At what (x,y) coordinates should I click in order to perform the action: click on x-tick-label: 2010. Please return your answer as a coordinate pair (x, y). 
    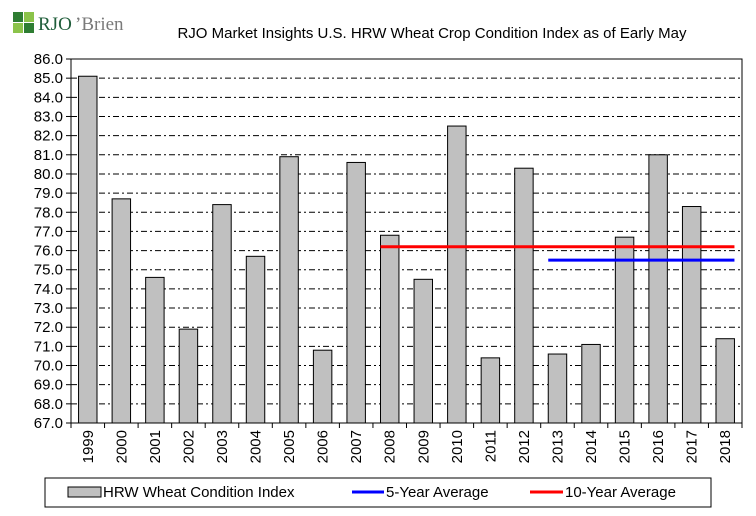
    Looking at the image, I should click on (457, 446).